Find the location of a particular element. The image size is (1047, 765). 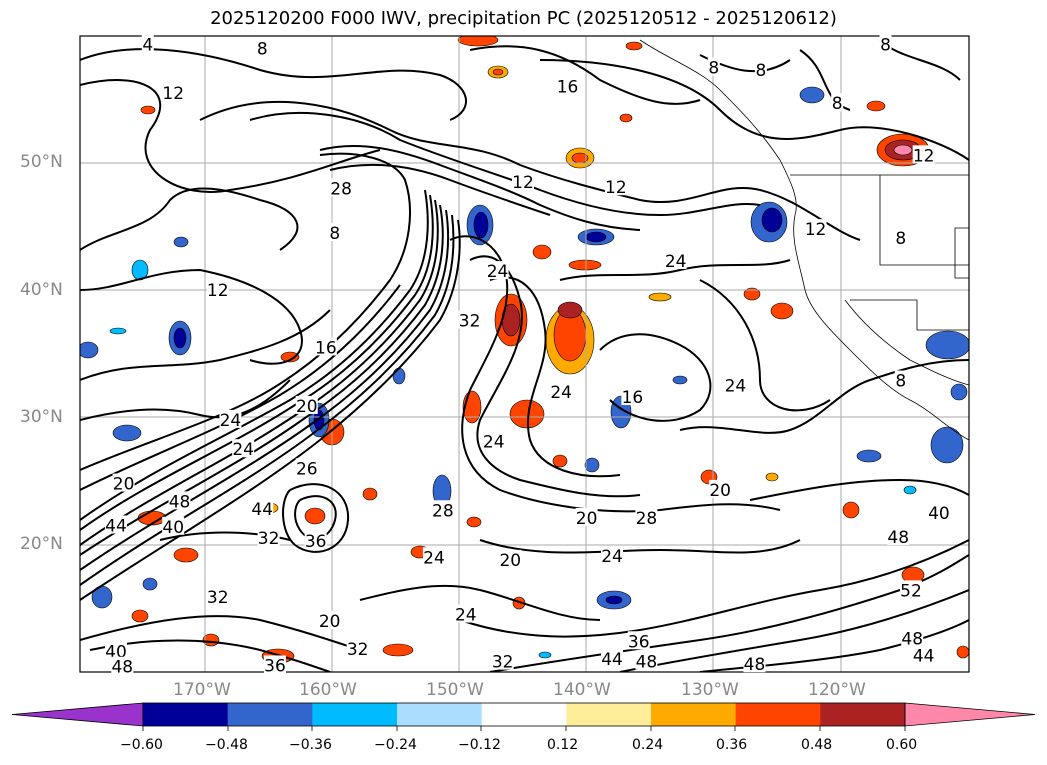

colorbar-extend-min is located at coordinates (77, 714).